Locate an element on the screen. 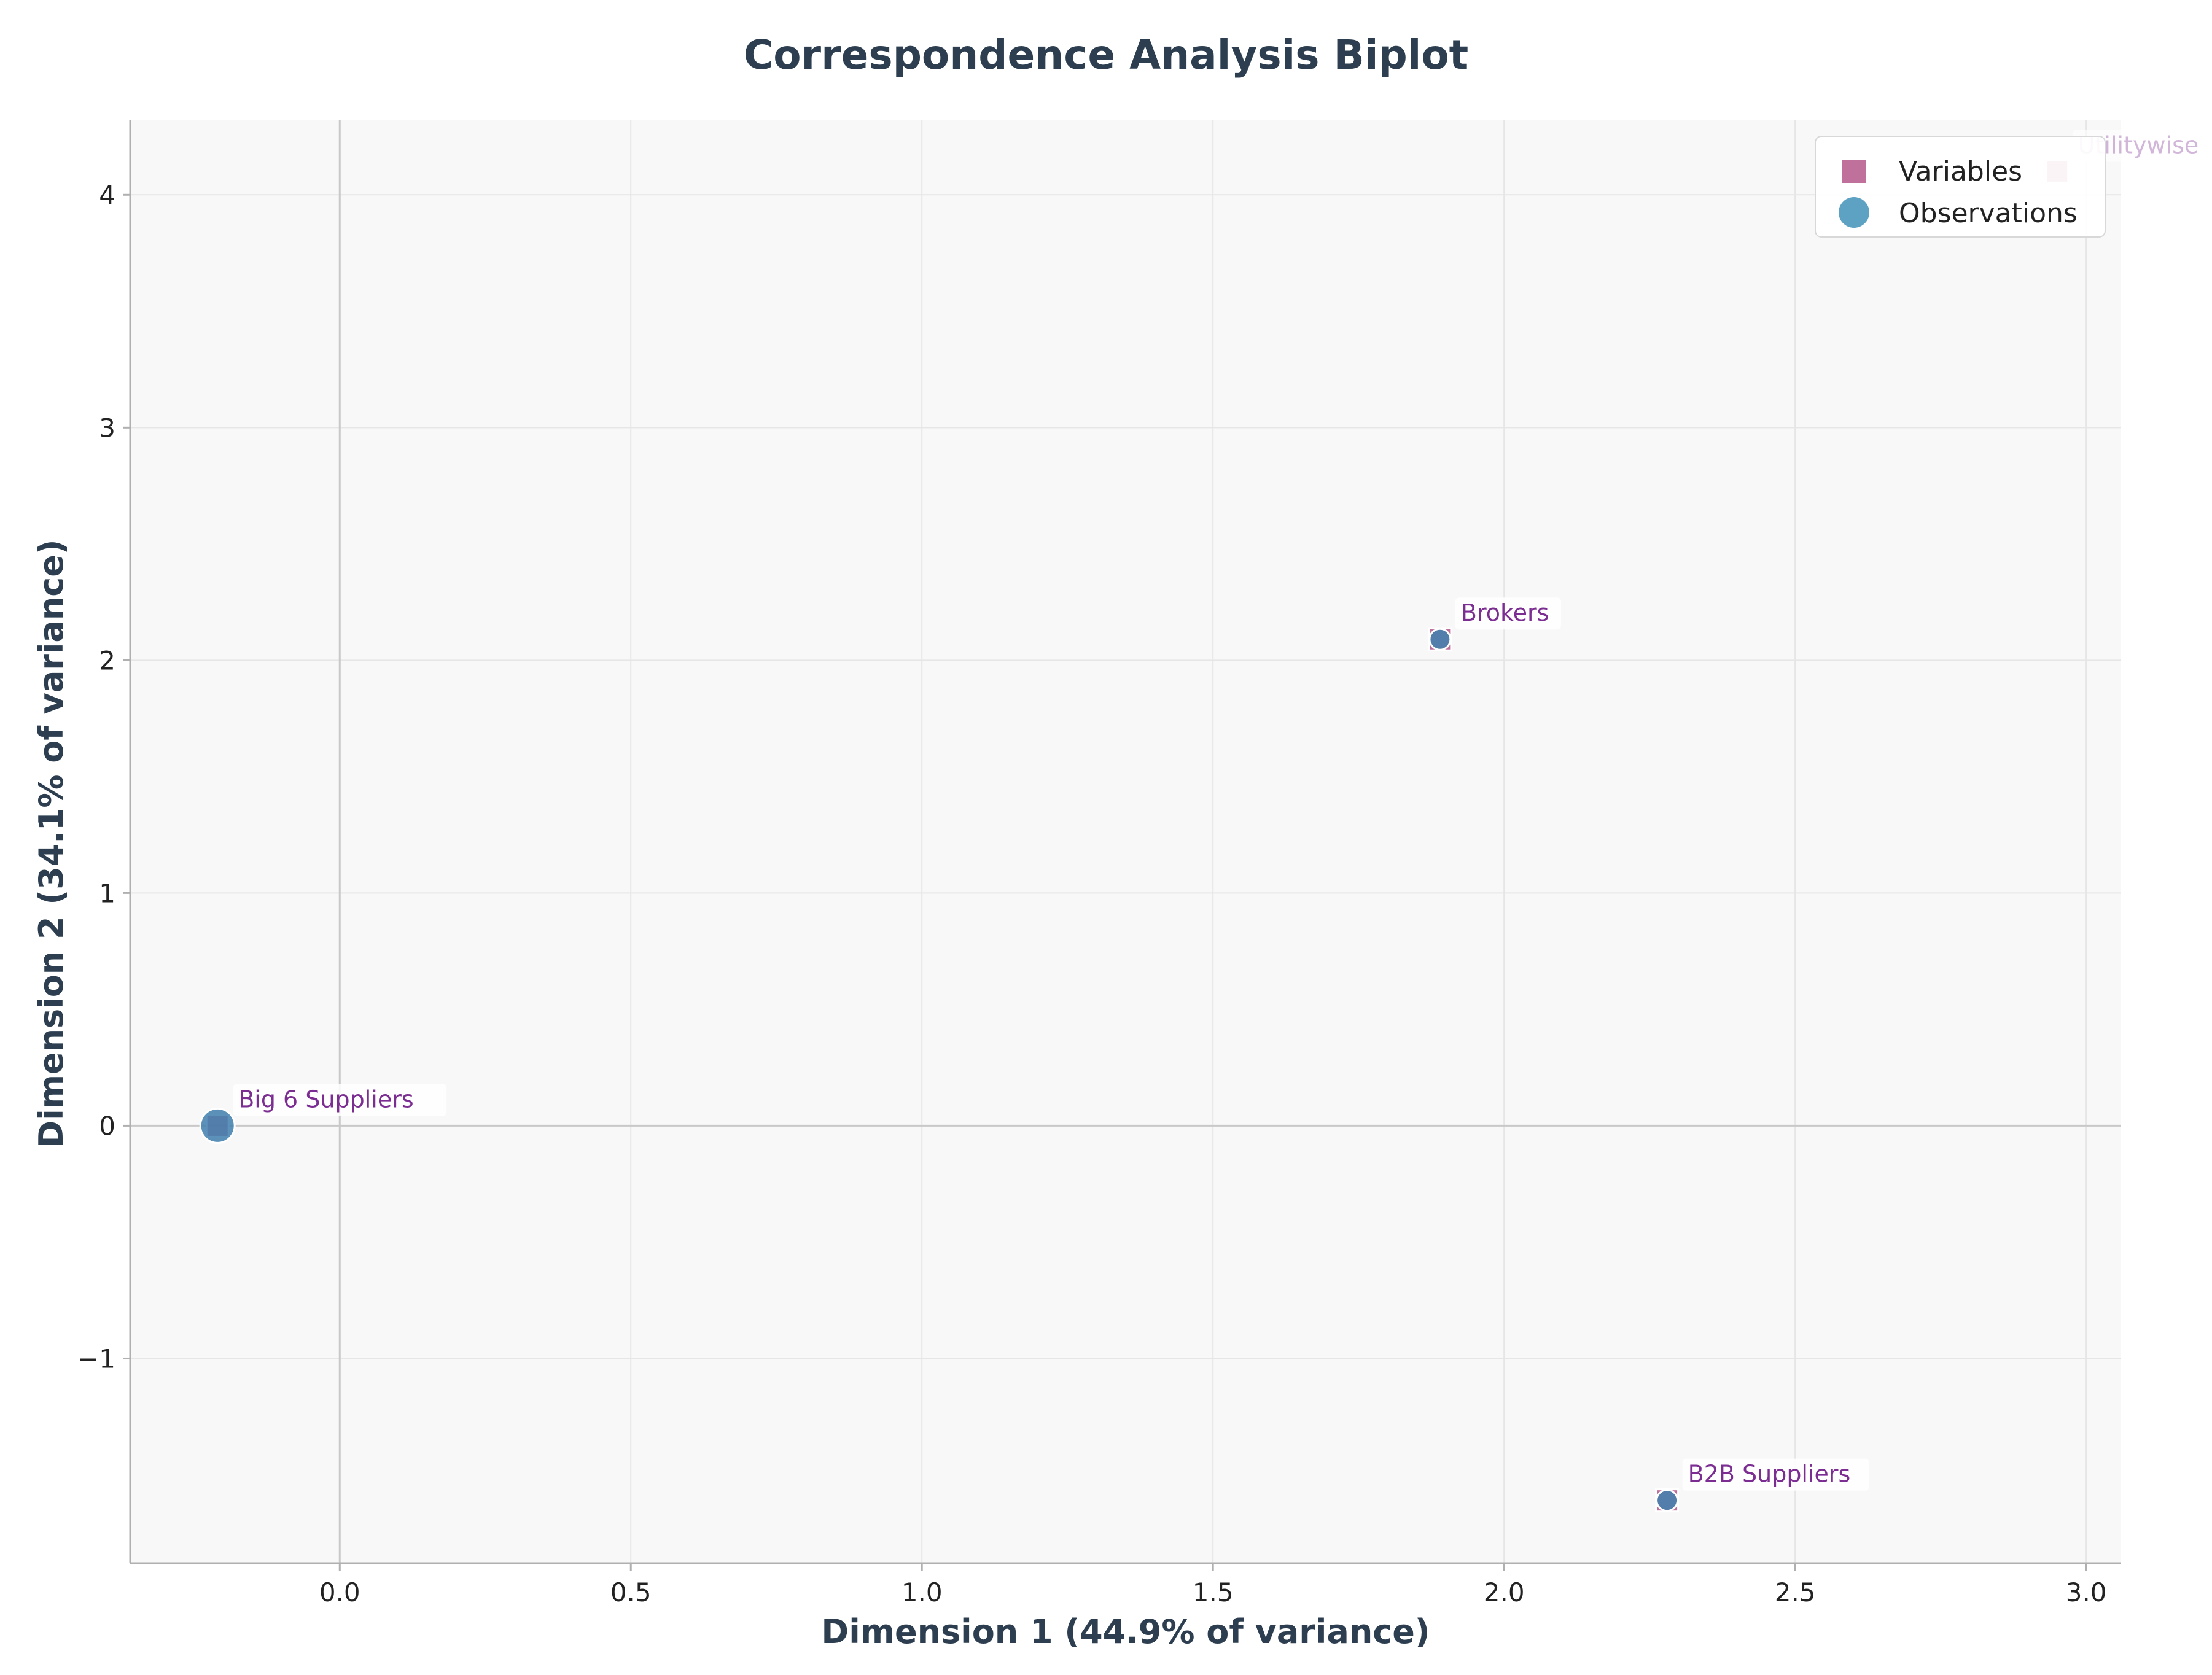 Image resolution: width=2212 pixels, height=1675 pixels. legend-label-variables: Variables is located at coordinates (1960, 171).